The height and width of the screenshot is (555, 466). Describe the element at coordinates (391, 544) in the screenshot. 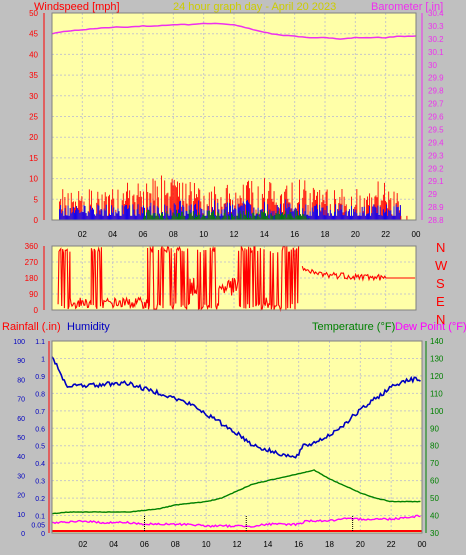

I see `climate-x-tick-label: 22` at that location.